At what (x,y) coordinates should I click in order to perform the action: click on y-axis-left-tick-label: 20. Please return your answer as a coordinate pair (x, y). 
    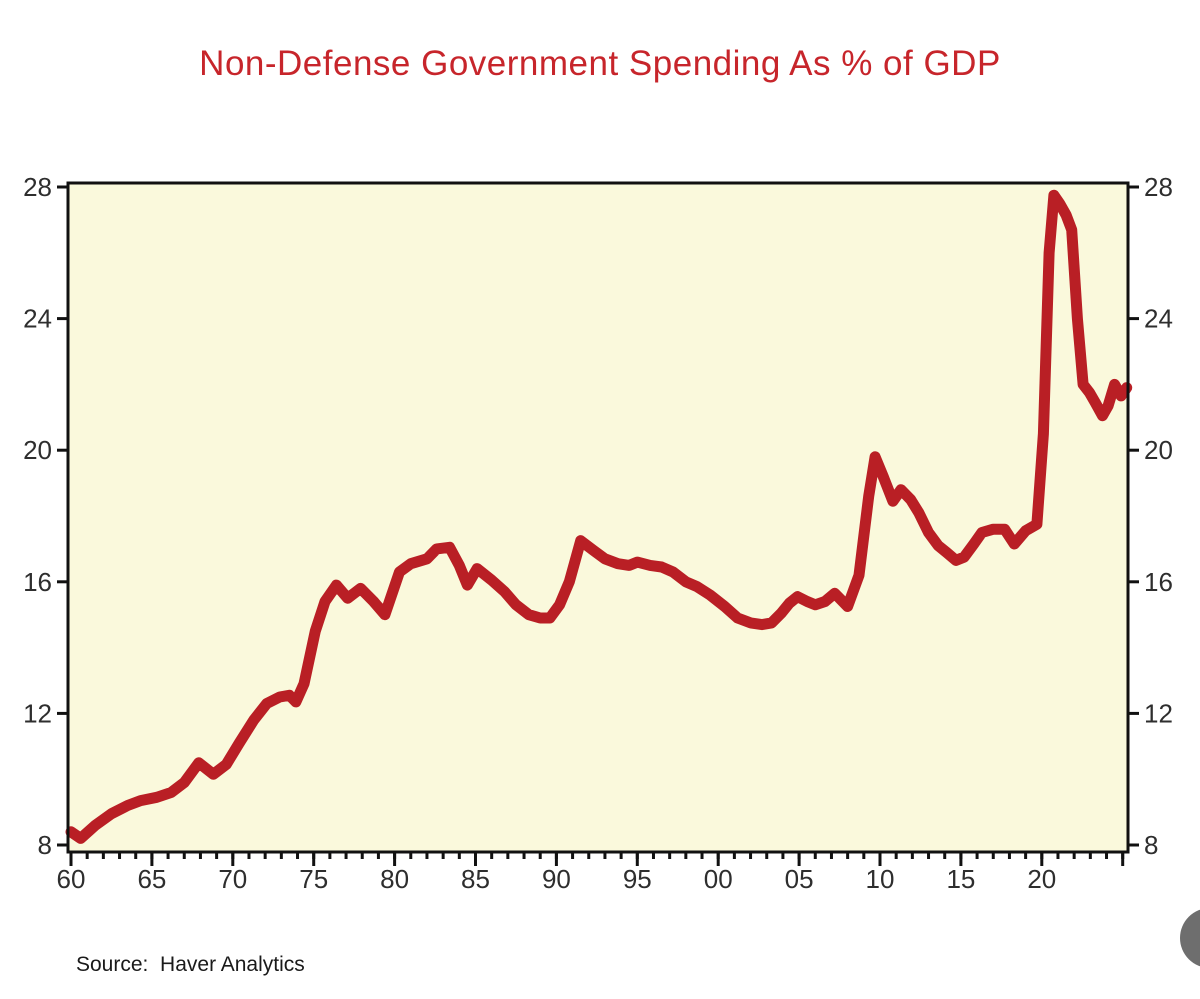
    Looking at the image, I should click on (37, 450).